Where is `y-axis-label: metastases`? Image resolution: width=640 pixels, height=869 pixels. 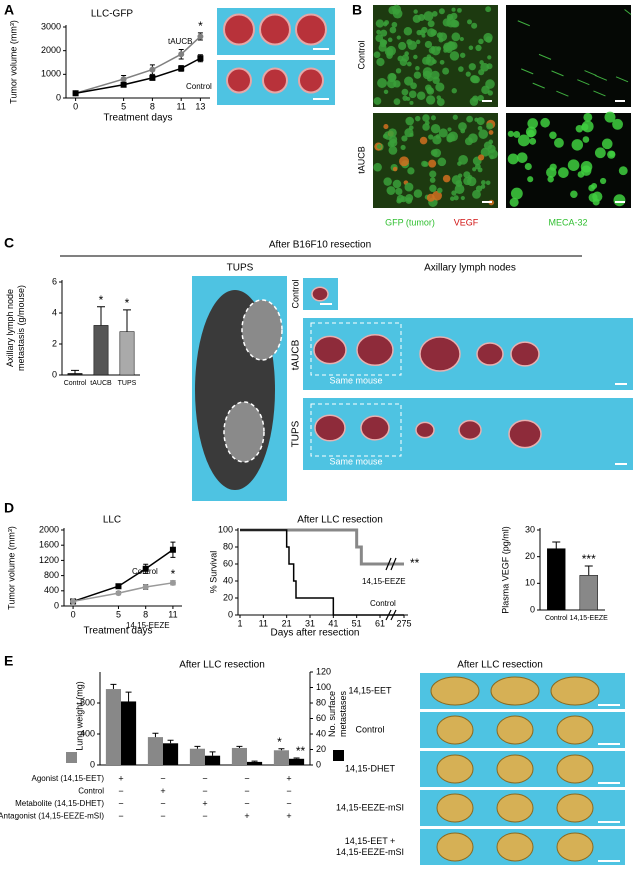
y-axis-label: metastases is located at coordinates (343, 713).